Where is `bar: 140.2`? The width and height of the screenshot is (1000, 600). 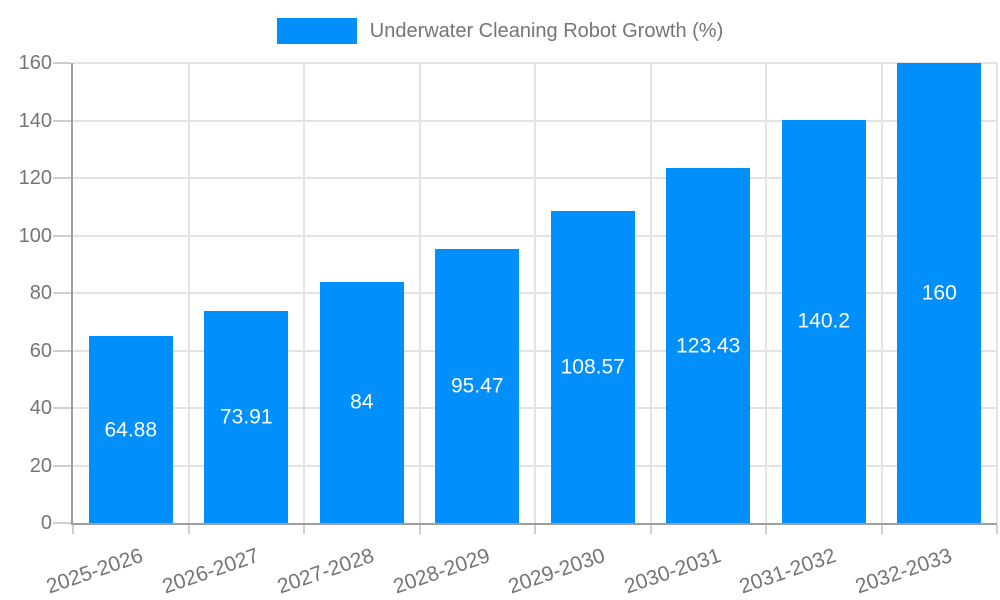 bar: 140.2 is located at coordinates (823, 321).